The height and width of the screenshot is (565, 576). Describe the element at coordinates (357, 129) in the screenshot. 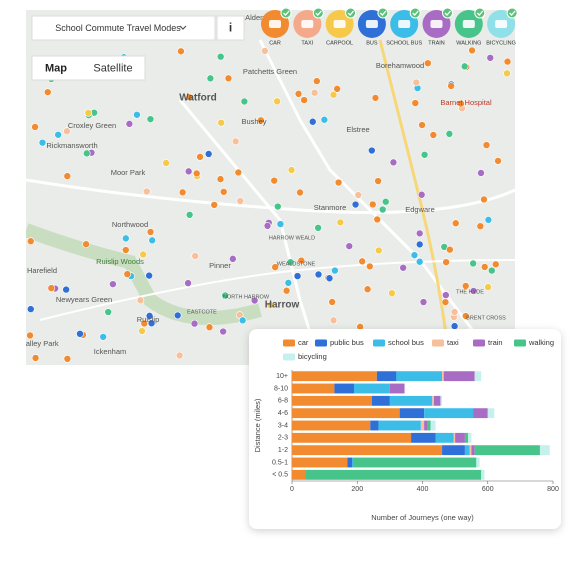

I see `map-label: Elstree` at that location.